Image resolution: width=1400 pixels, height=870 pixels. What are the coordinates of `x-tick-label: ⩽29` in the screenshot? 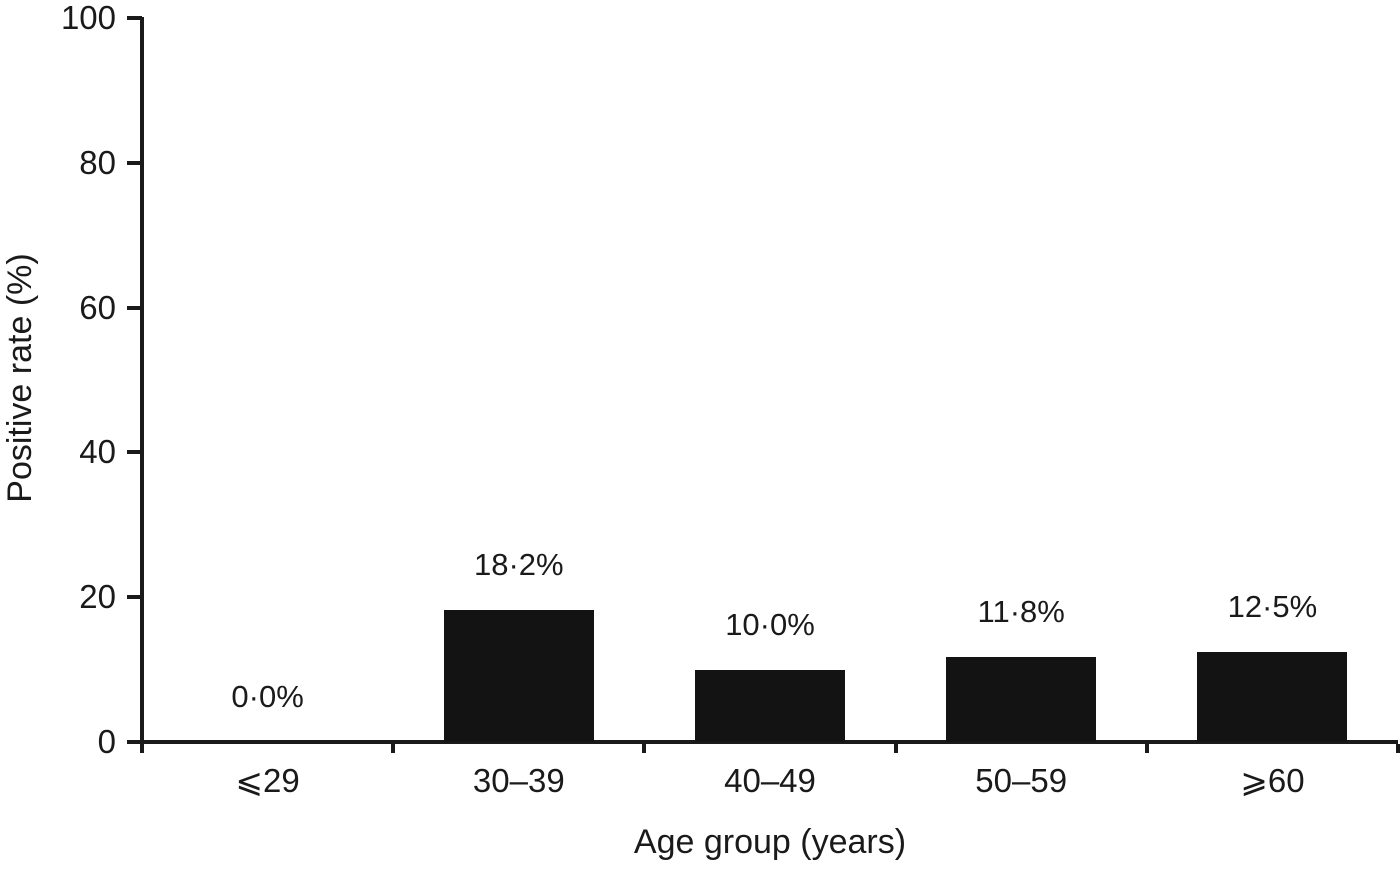 It's located at (267, 780).